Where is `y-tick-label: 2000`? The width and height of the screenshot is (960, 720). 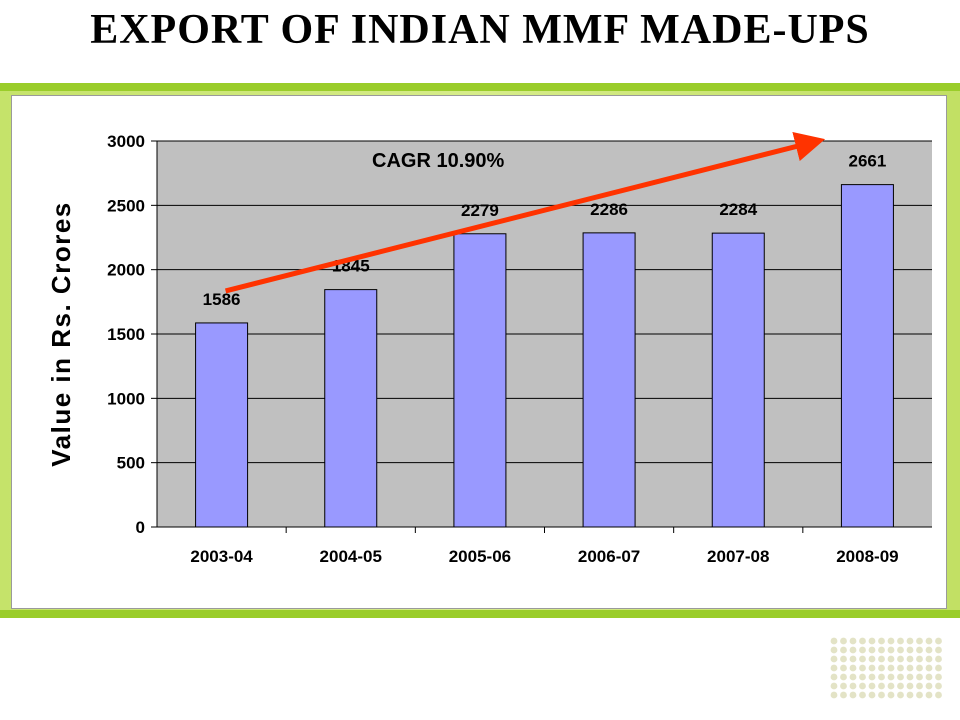
y-tick-label: 2000 is located at coordinates (126, 270).